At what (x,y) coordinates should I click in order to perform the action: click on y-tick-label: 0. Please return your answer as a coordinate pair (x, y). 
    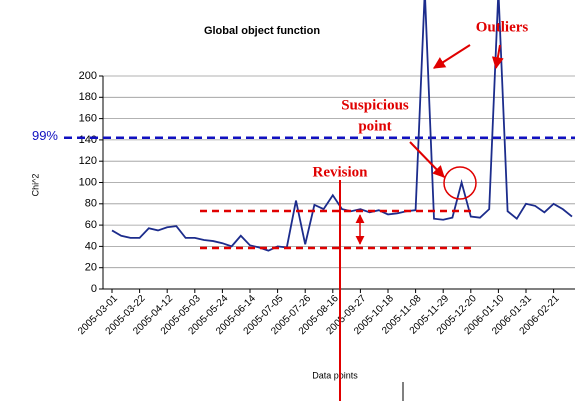
    Looking at the image, I should click on (94, 289).